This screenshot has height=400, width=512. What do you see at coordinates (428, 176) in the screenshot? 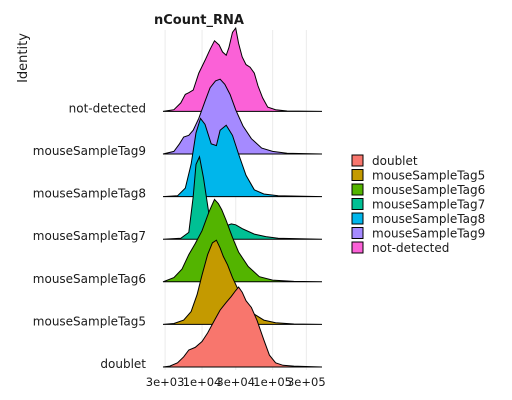
I see `legend-label-mouseSampleTag5: mouseSampleTag5` at bounding box center [428, 176].